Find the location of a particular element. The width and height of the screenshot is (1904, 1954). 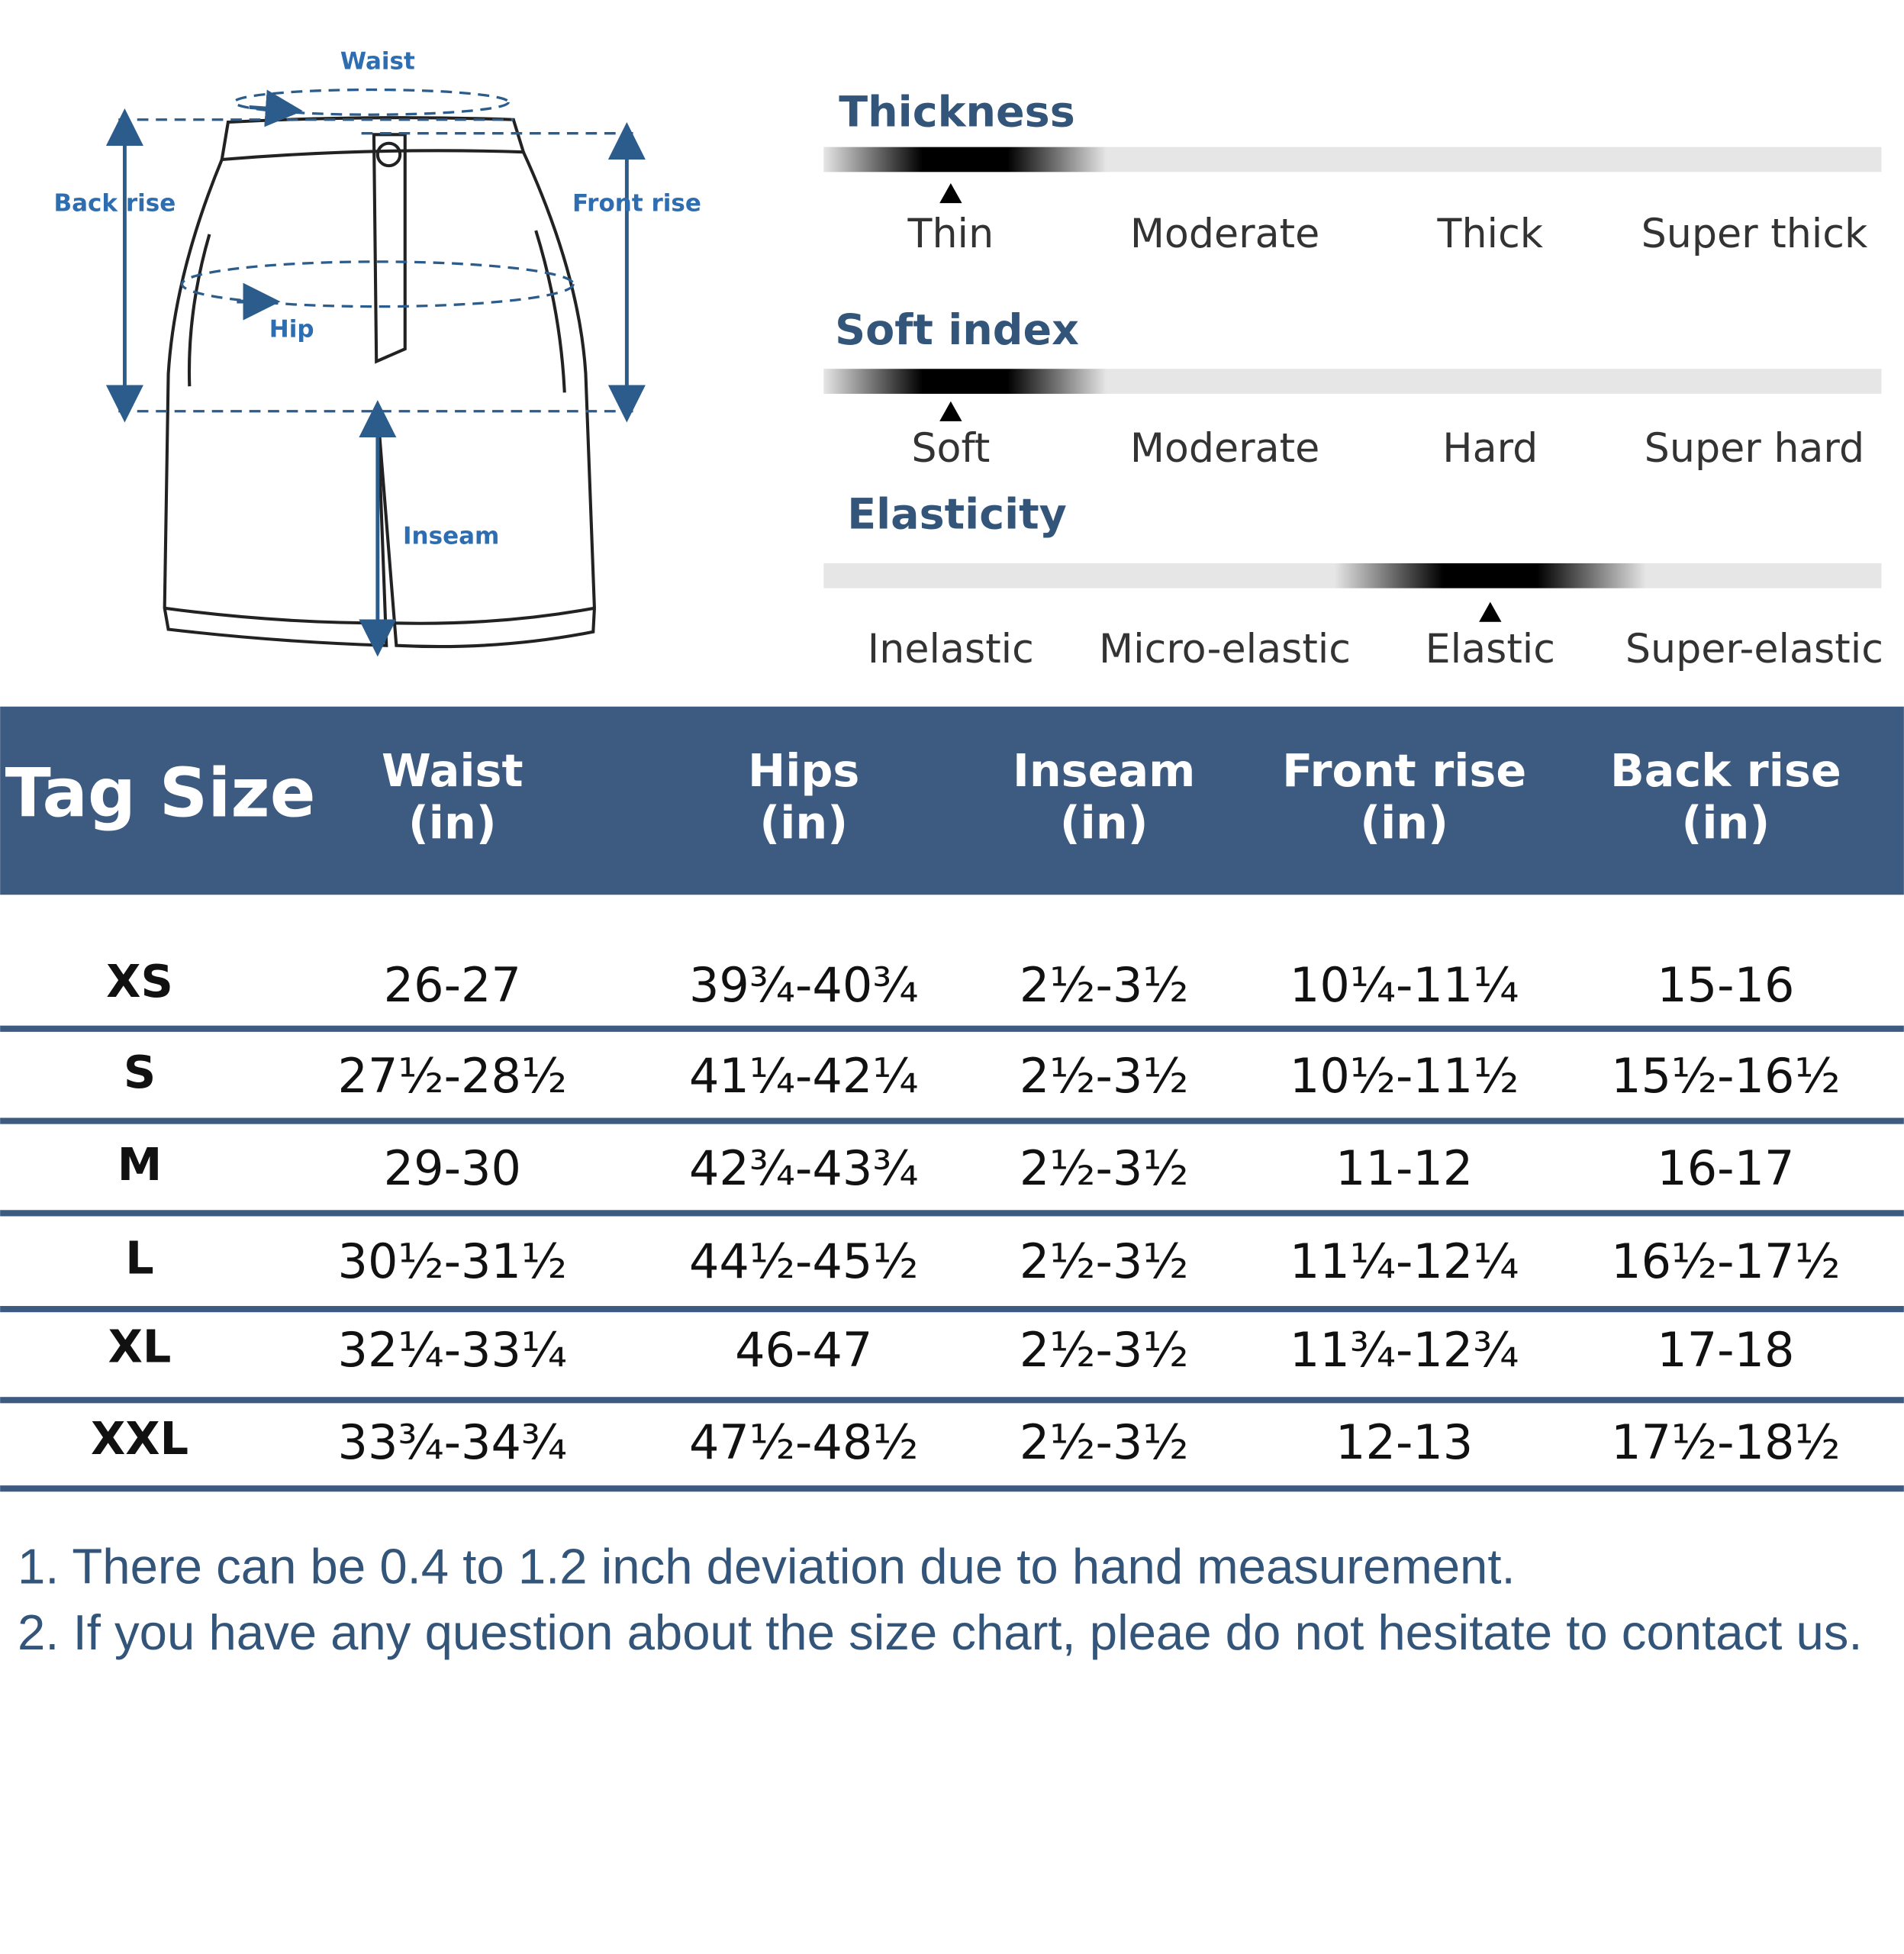

value-cell: 33¾-34¾ is located at coordinates (452, 1442).